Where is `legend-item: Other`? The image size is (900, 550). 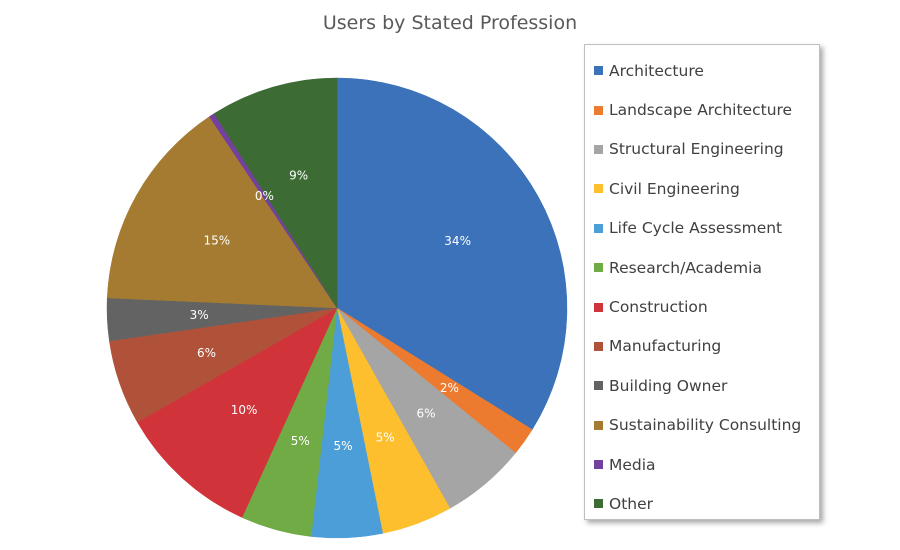
legend-item: Other is located at coordinates (702, 503).